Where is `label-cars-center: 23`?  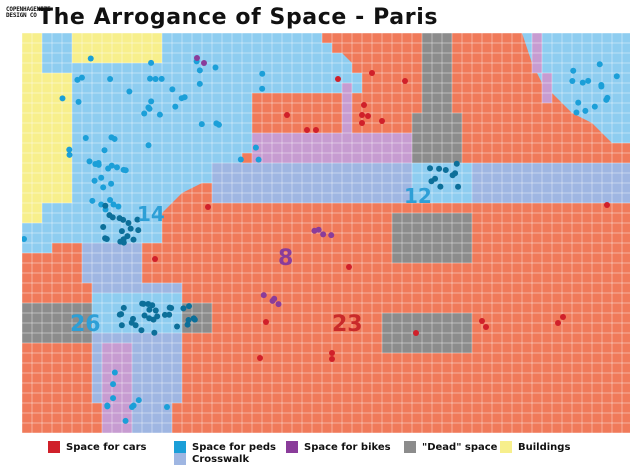 label-cars-center: 23 is located at coordinates (347, 324).